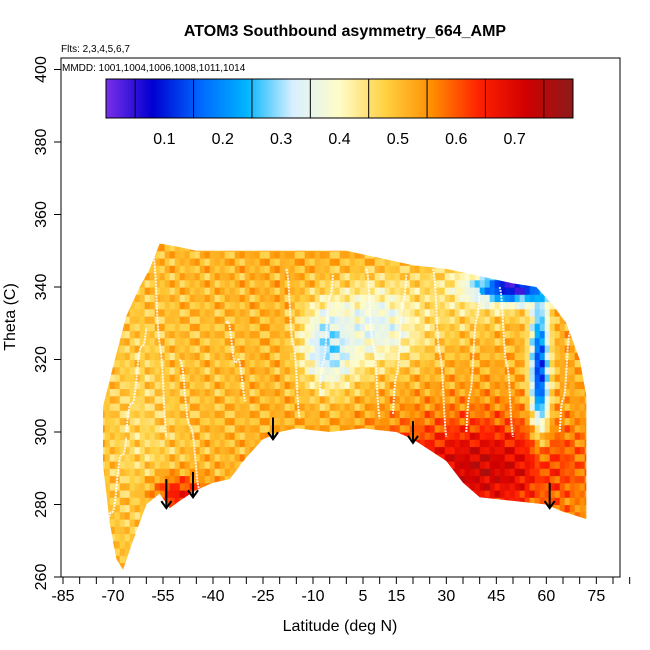  What do you see at coordinates (41, 69) in the screenshot?
I see `y-tick-label: 400` at bounding box center [41, 69].